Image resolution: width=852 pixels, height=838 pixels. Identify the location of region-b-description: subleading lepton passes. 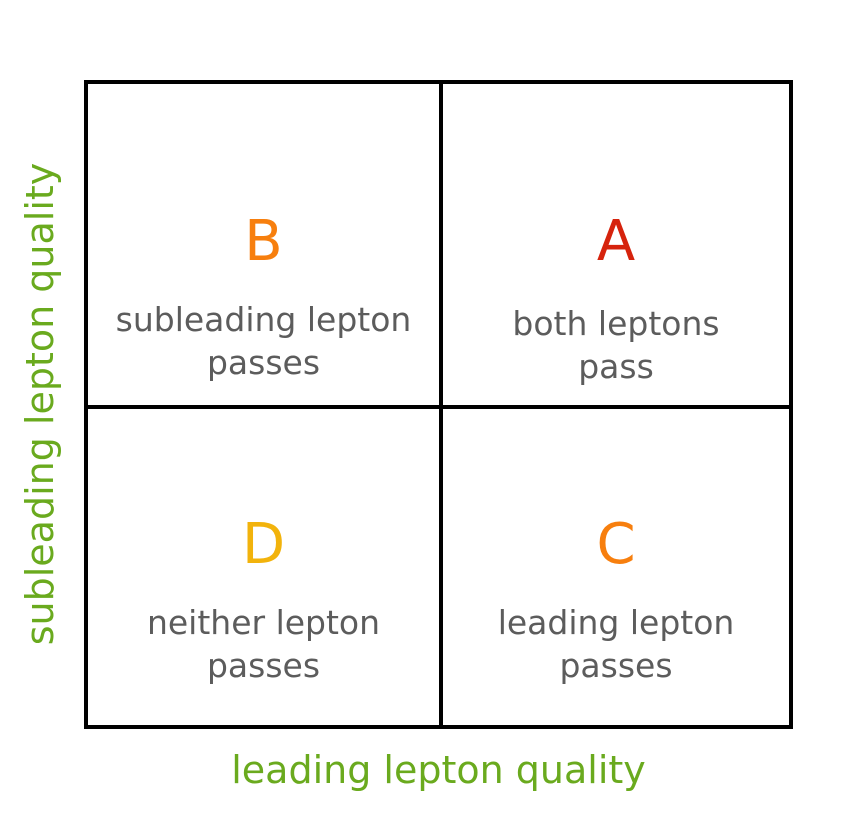
(263, 341).